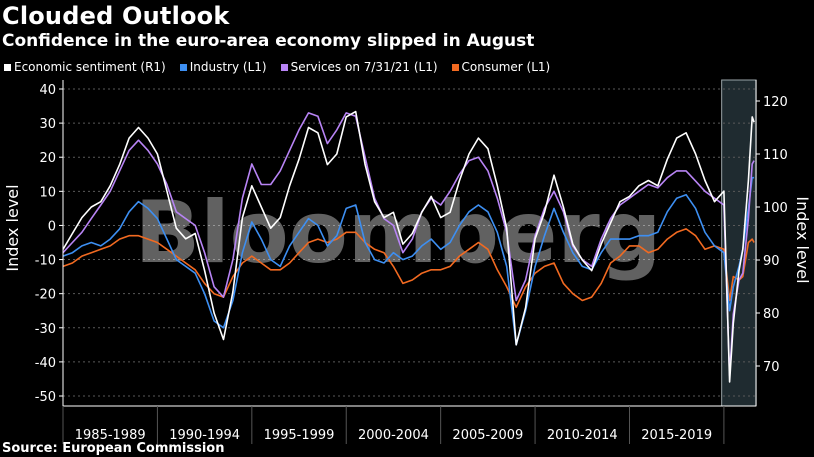 This screenshot has height=457, width=814. I want to click on right-tick-label: 70, so click(771, 367).